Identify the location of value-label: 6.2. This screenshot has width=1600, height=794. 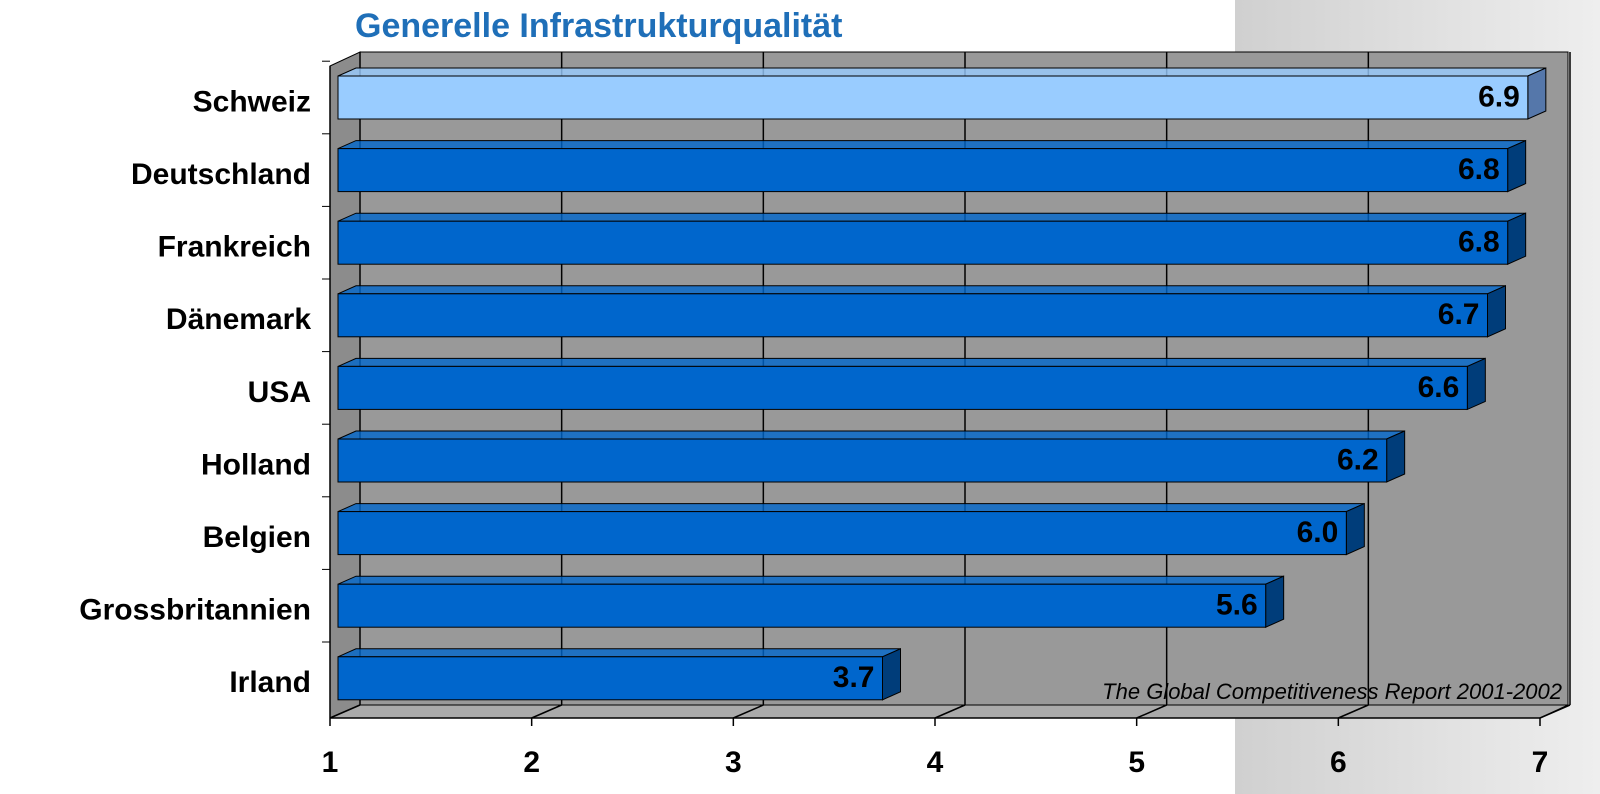
(1358, 459).